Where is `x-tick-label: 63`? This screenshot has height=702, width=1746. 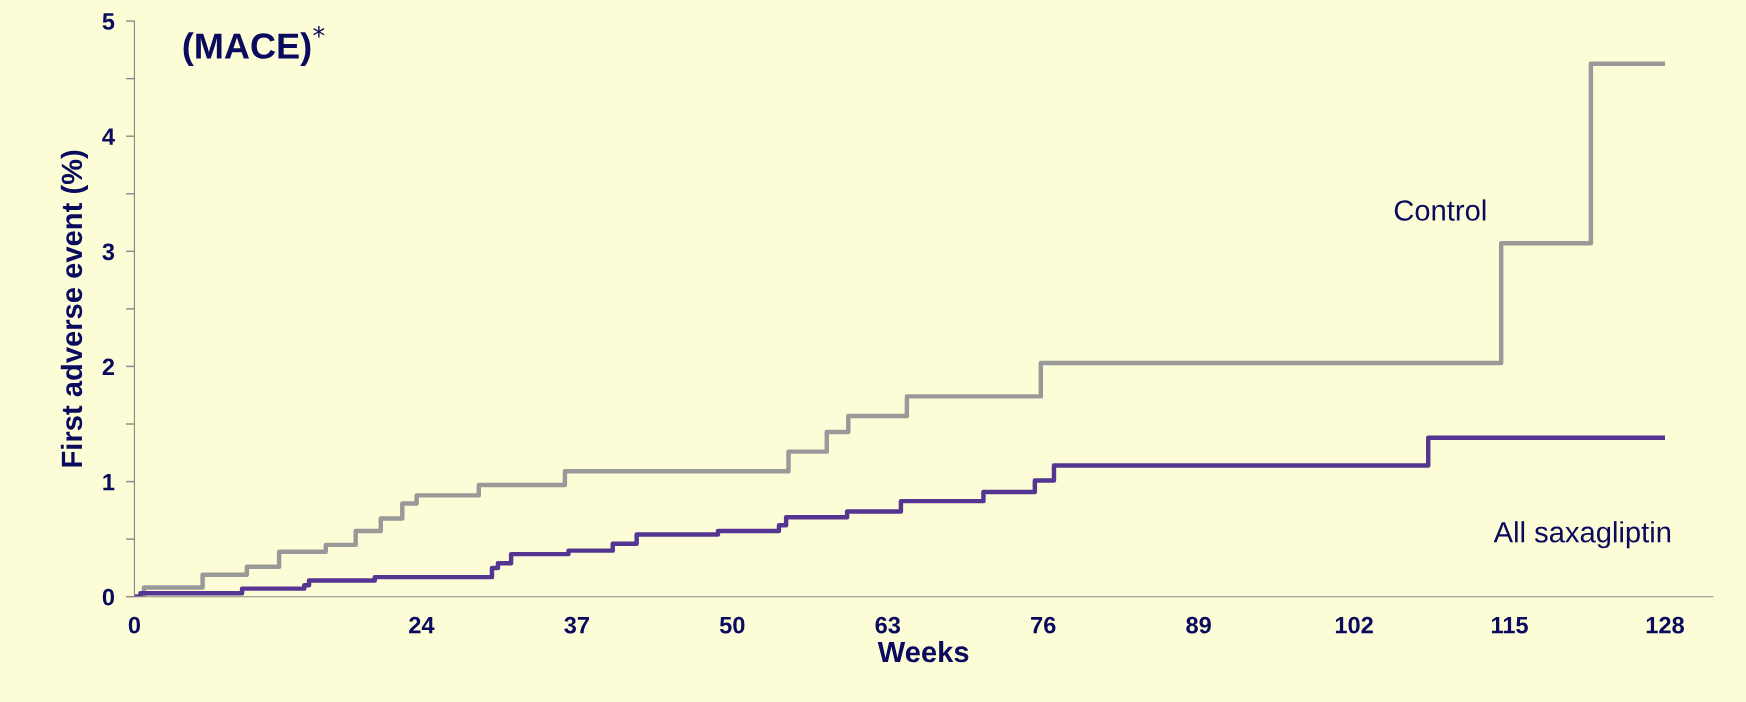 x-tick-label: 63 is located at coordinates (888, 625).